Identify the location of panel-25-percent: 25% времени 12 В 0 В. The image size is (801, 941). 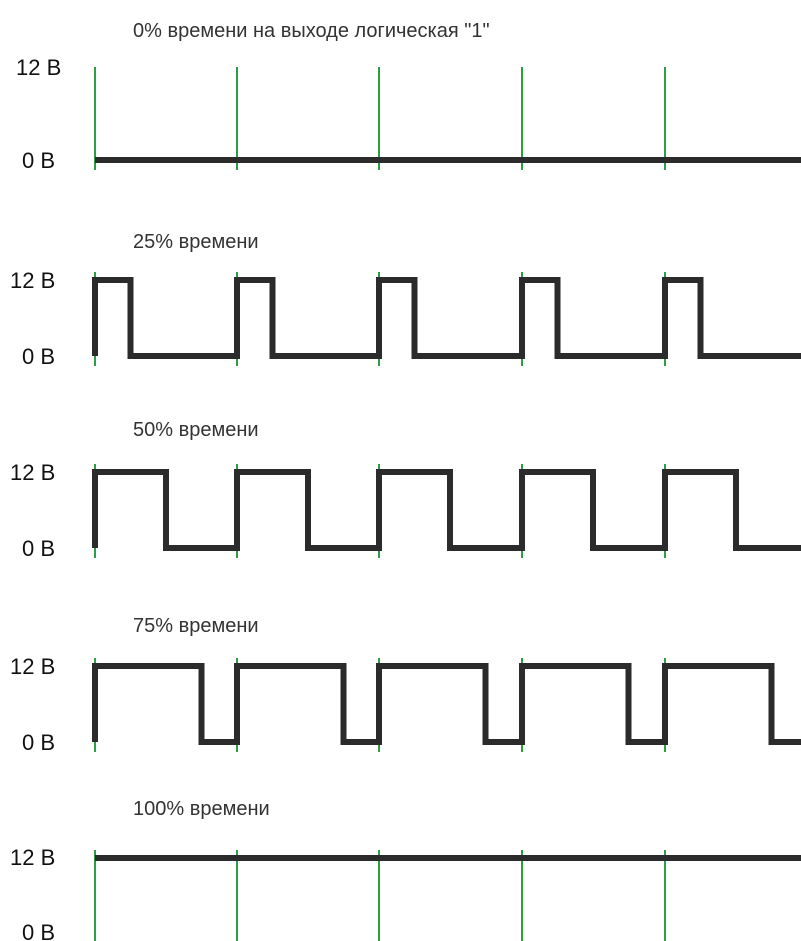
(405, 300).